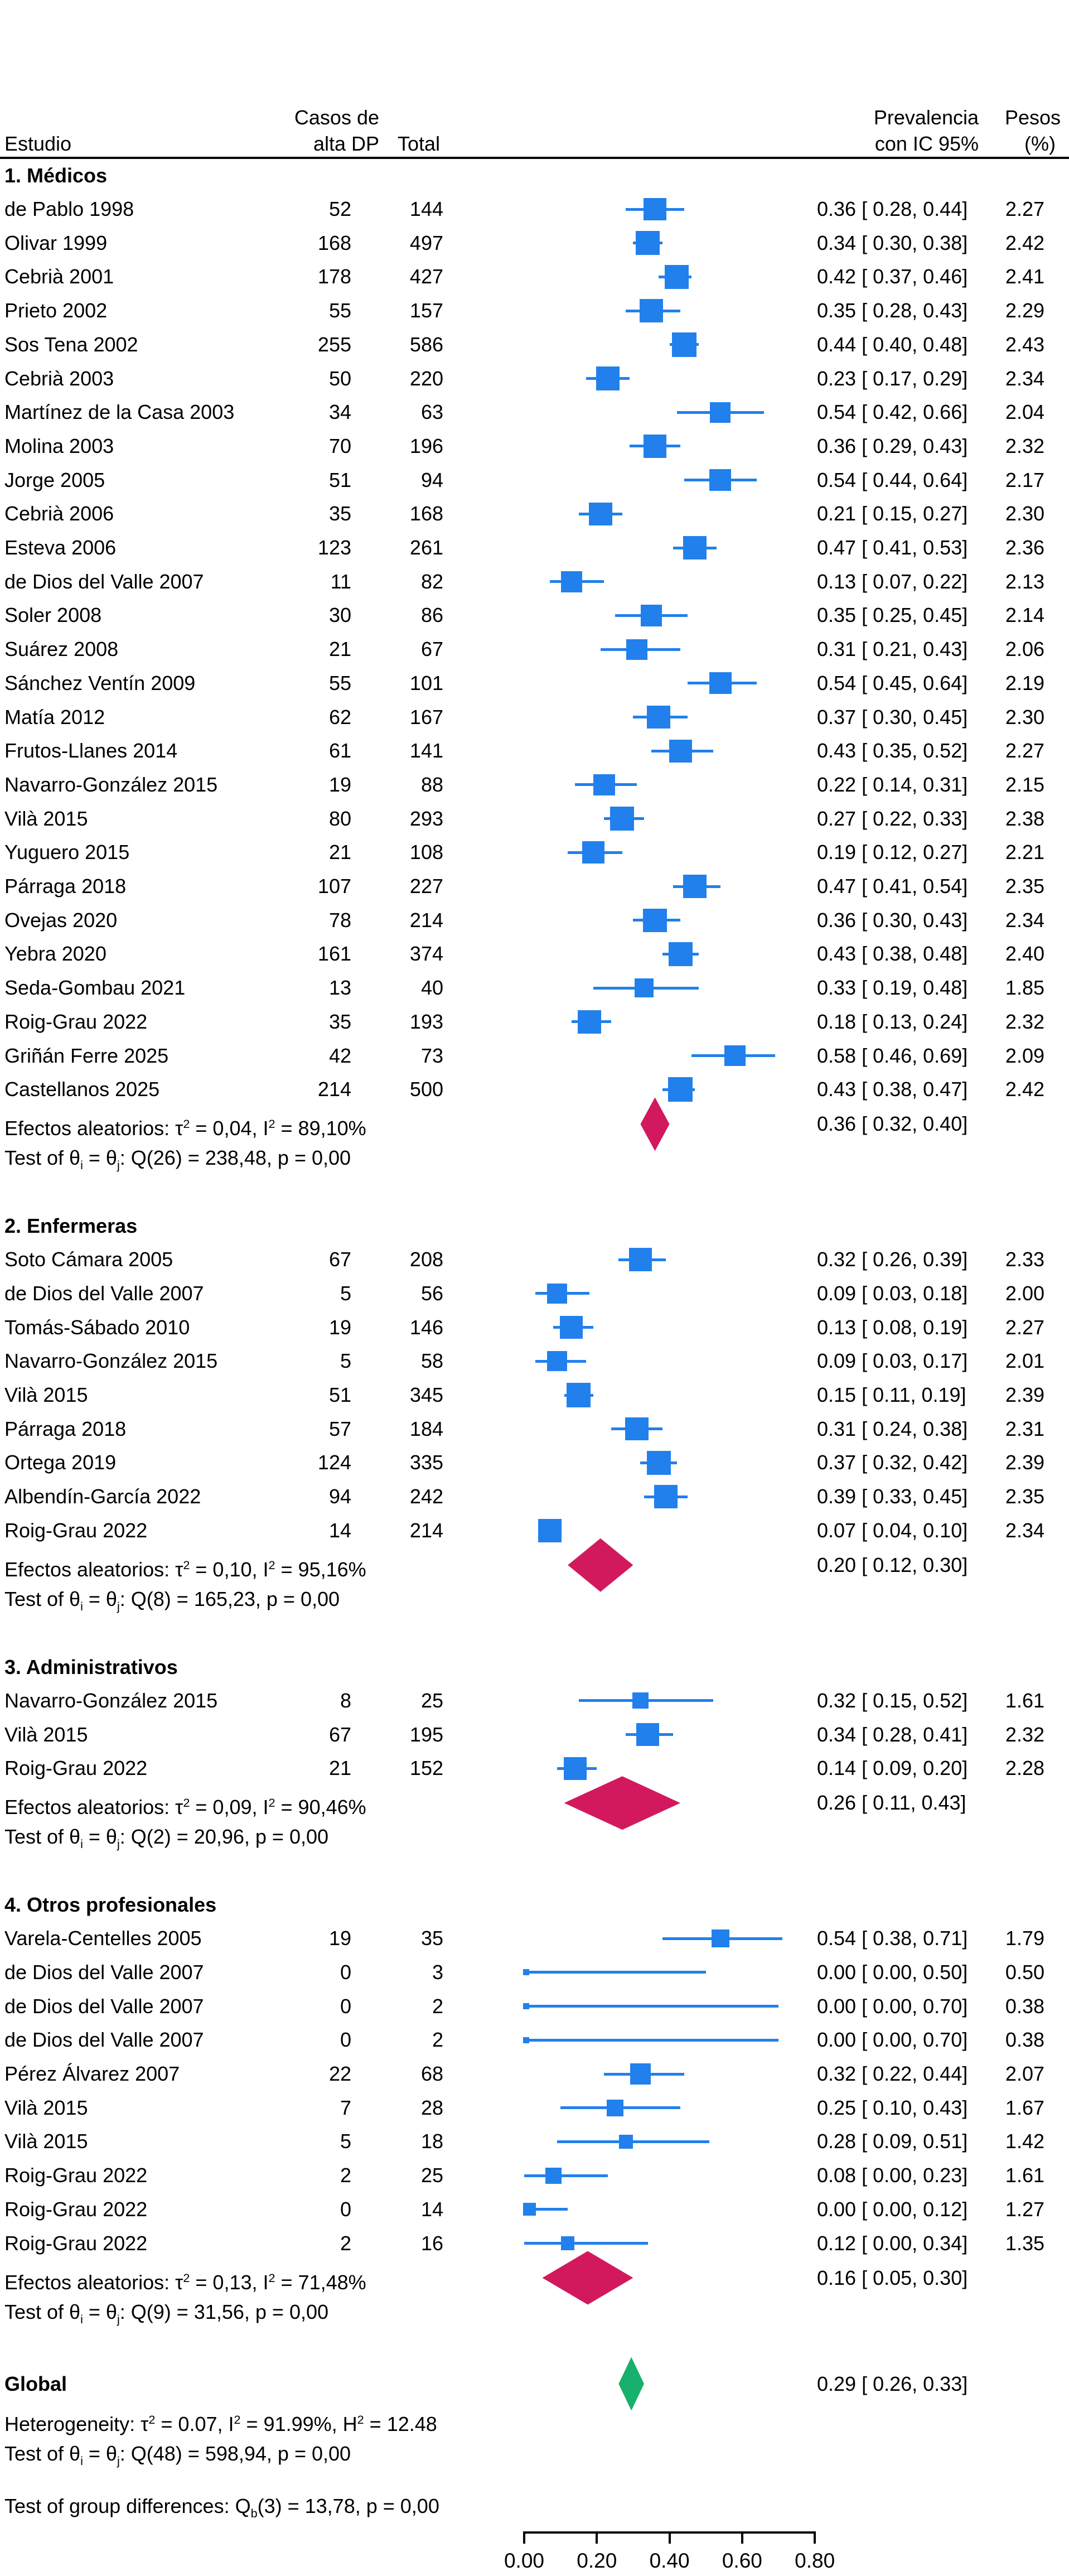 The height and width of the screenshot is (2576, 1069). I want to click on study-total: 195, so click(426, 1734).